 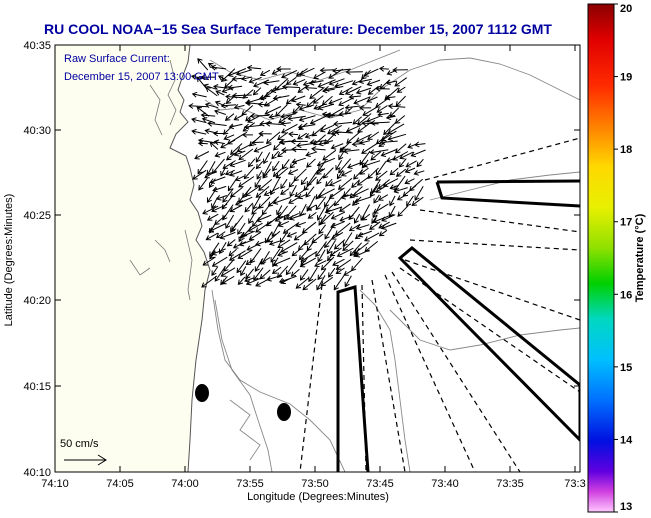 What do you see at coordinates (445, 484) in the screenshot?
I see `x-tick-label: 73:40` at bounding box center [445, 484].